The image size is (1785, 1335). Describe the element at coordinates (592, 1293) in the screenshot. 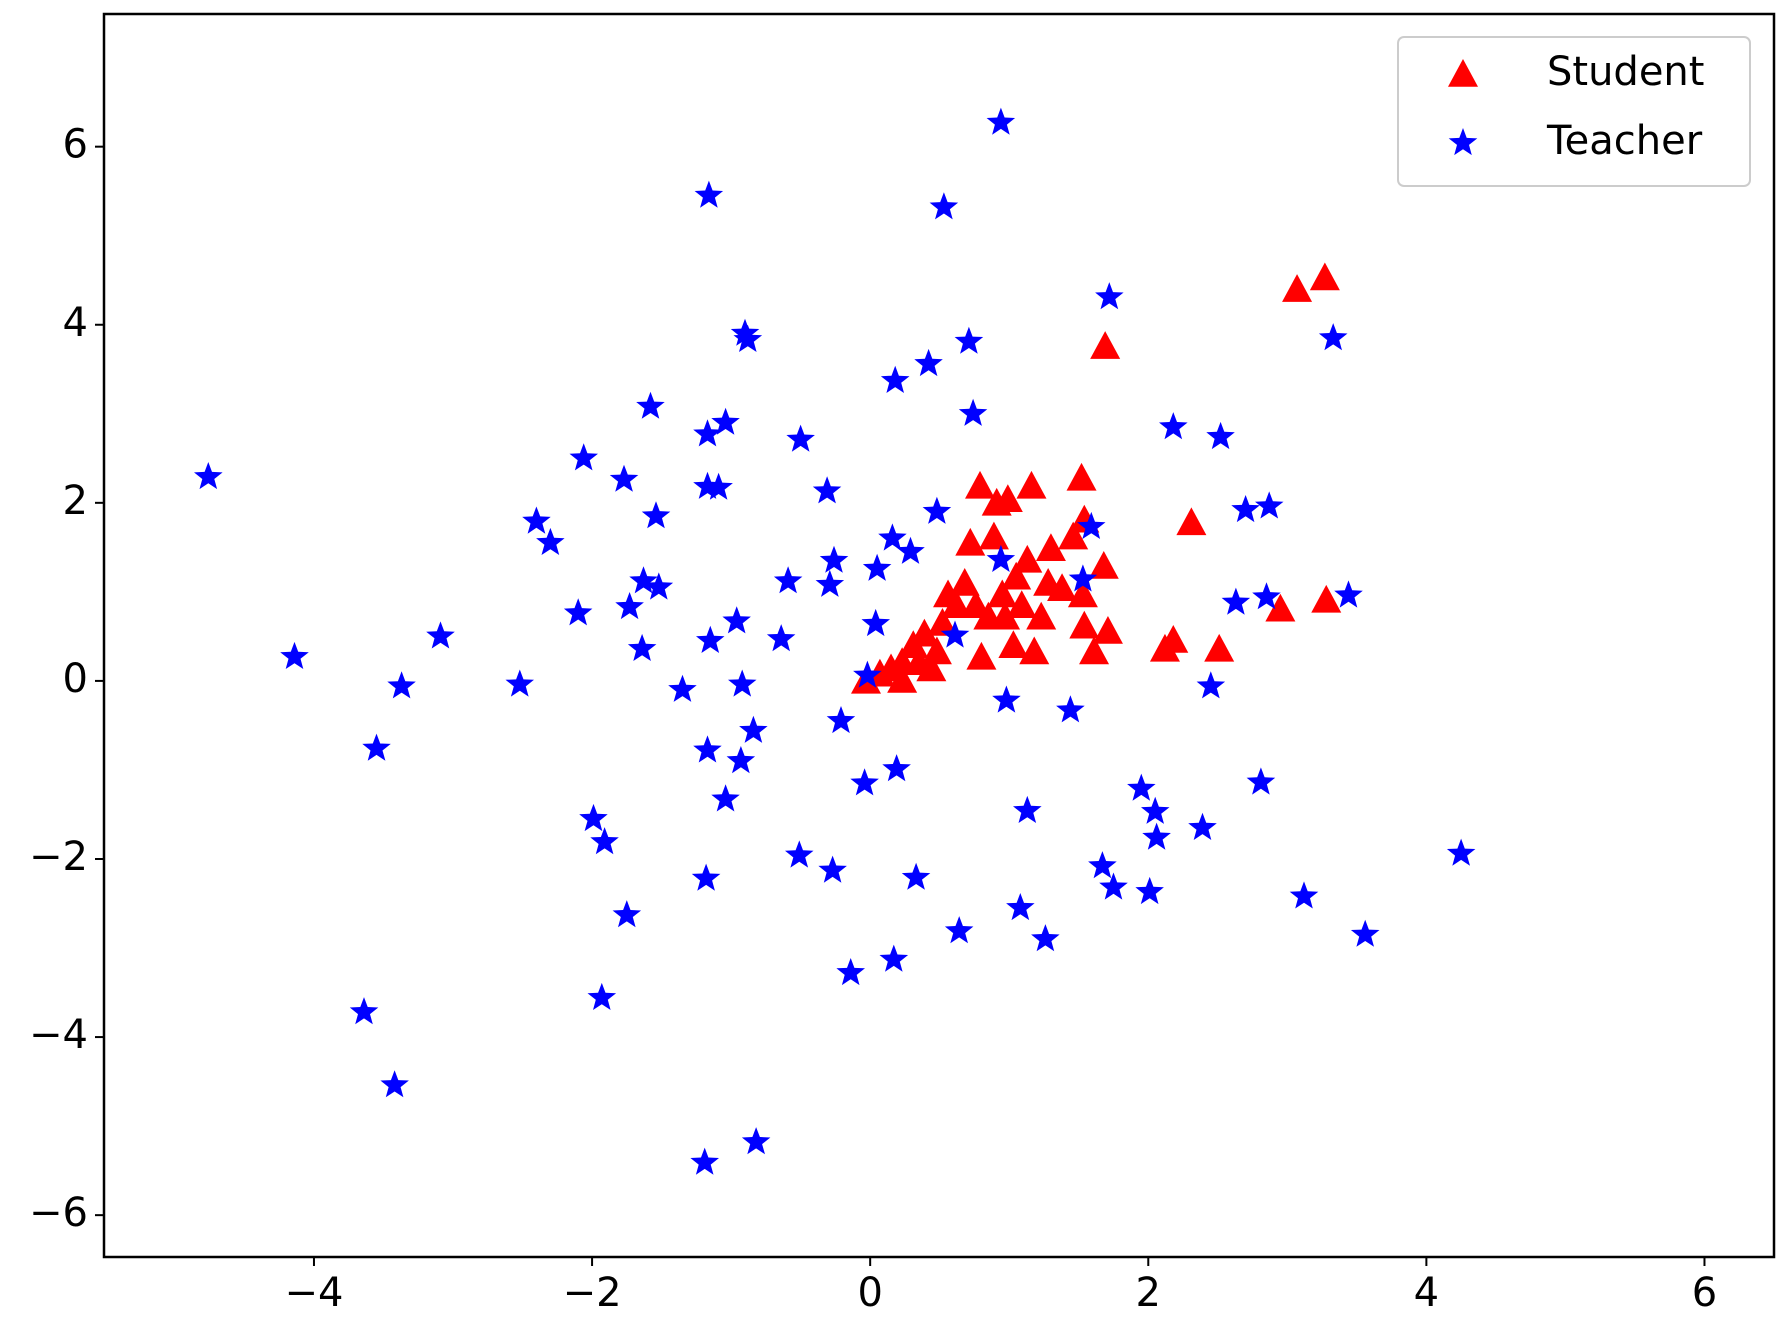

I see `x-tick-label: −2` at that location.